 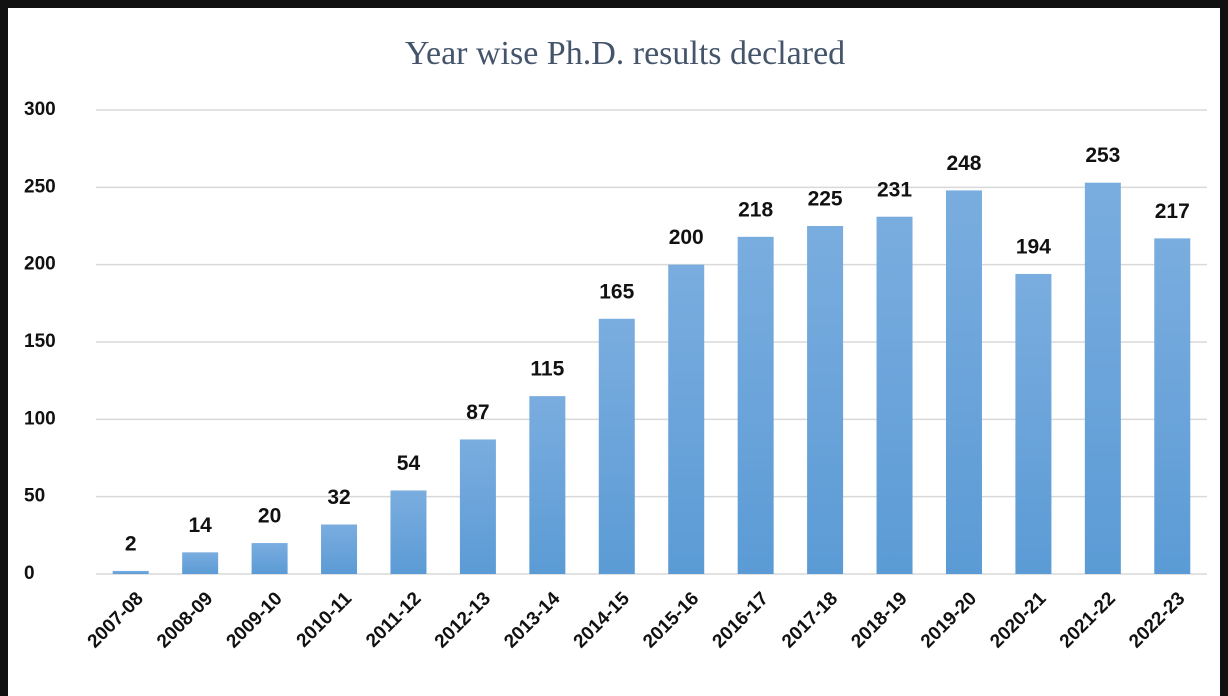 What do you see at coordinates (477, 412) in the screenshot?
I see `data-label: 87` at bounding box center [477, 412].